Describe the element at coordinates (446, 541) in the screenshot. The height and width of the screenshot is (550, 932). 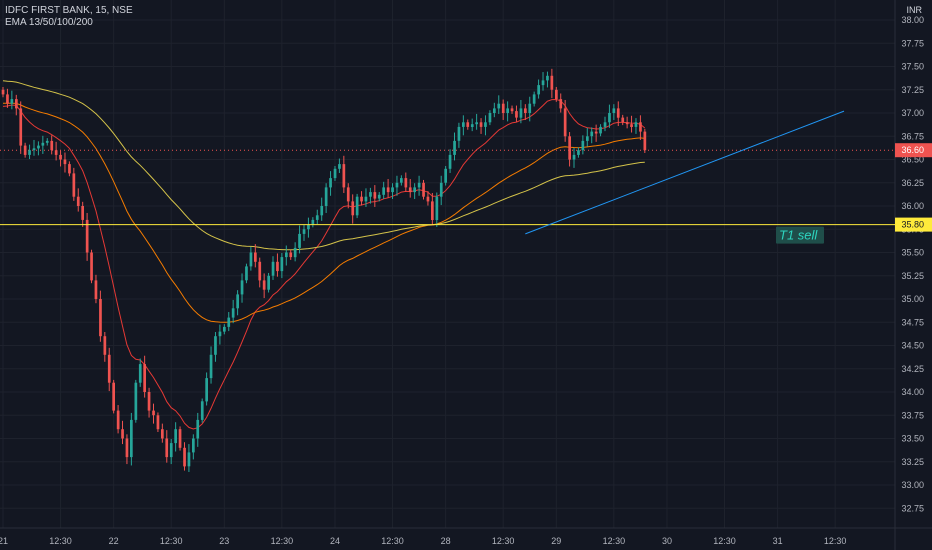
I see `time-tick-label: 28` at that location.